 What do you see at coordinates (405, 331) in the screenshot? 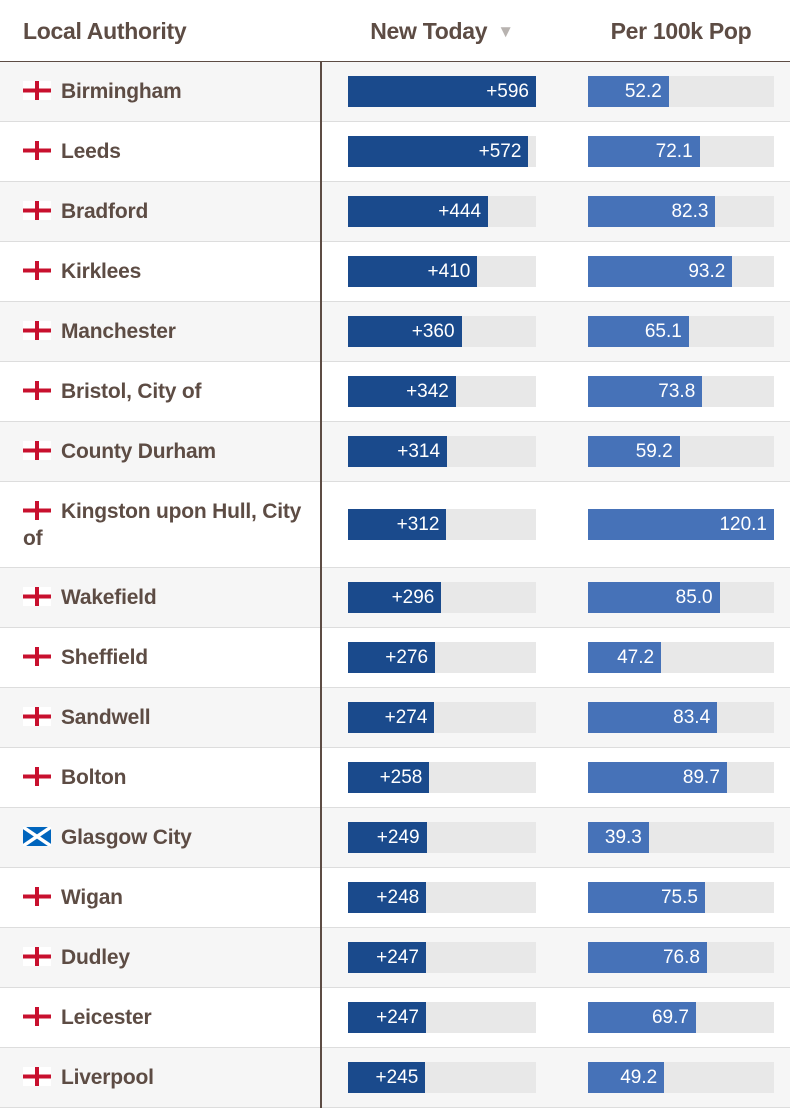
I see `new-today-bar: +360` at bounding box center [405, 331].